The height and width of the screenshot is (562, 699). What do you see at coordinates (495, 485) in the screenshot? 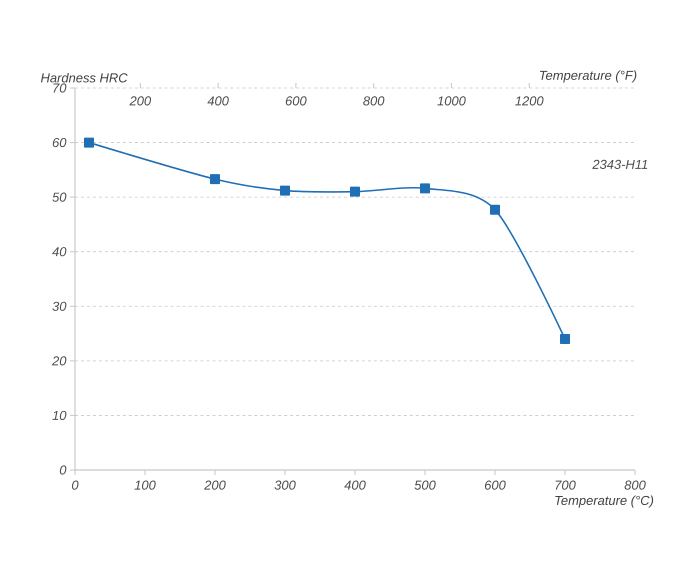
I see `x-tick-label: 600` at bounding box center [495, 485].